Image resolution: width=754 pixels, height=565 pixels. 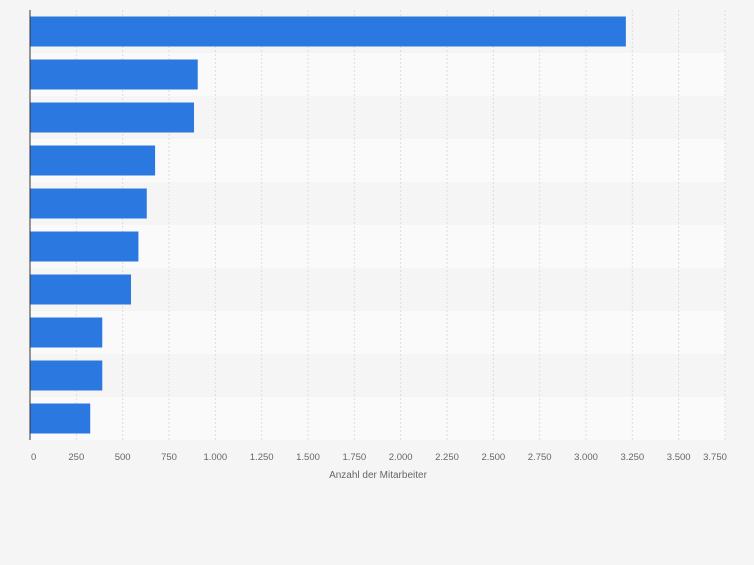 What do you see at coordinates (308, 457) in the screenshot?
I see `x-tick-label: 1.500` at bounding box center [308, 457].